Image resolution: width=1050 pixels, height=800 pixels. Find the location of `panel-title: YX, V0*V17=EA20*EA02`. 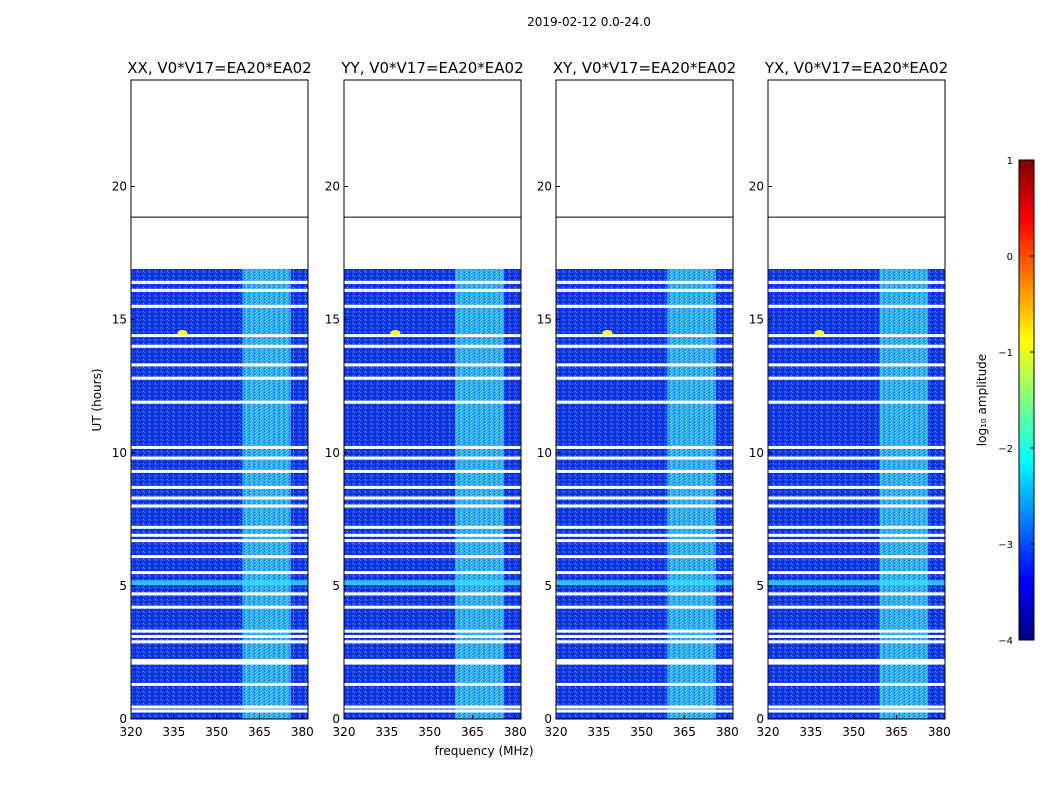

panel-title: YX, V0*V17=EA20*EA02 is located at coordinates (856, 68).